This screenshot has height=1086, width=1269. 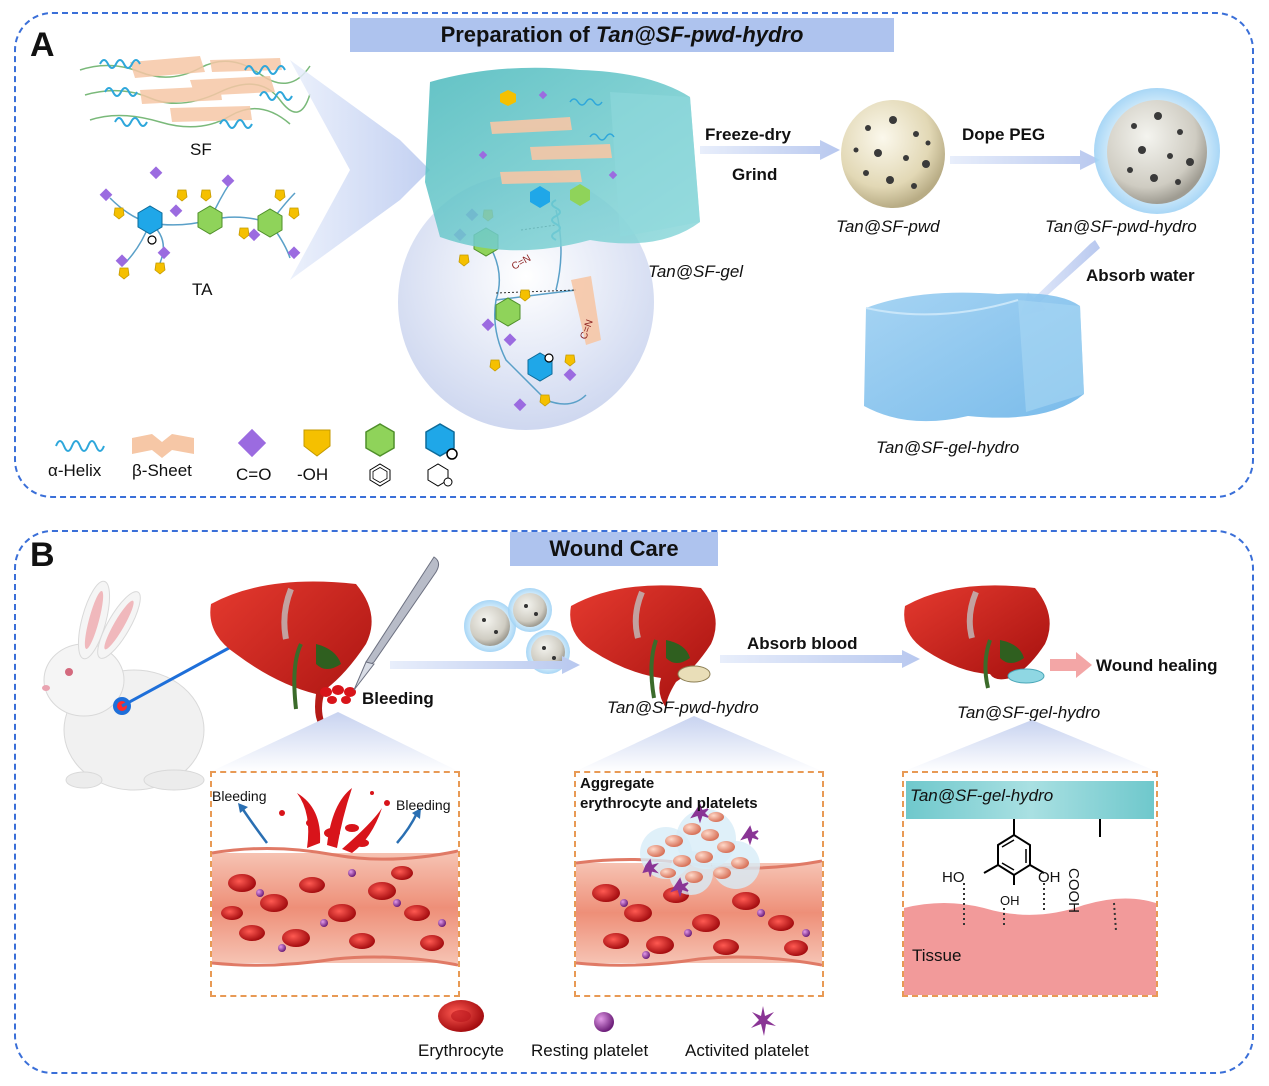 I want to click on aggregate-line2: erythrocyte and platelets, so click(x=669, y=803).